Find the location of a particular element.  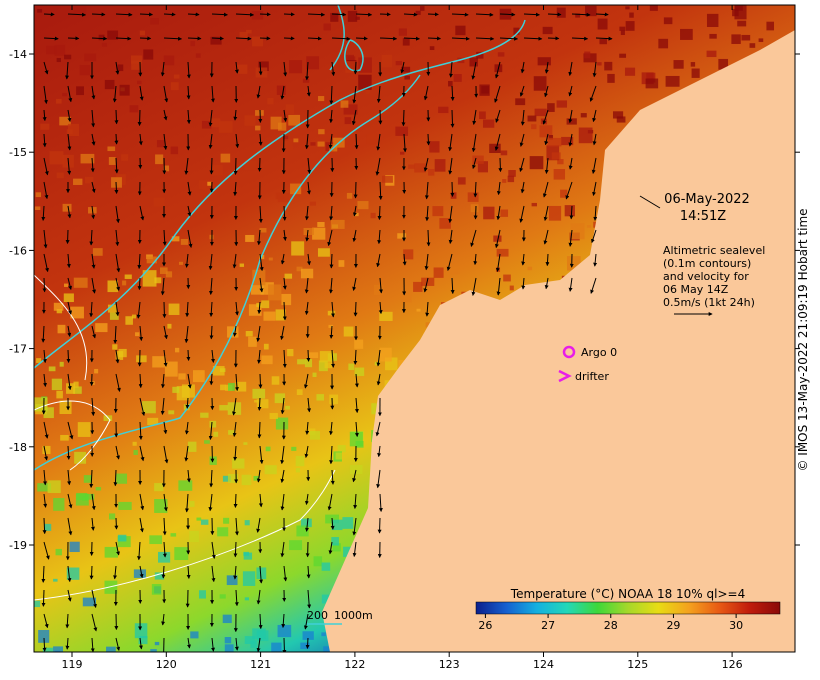

altimetry-line-5: 0.5m/s (1kt 24h) is located at coordinates (709, 302).